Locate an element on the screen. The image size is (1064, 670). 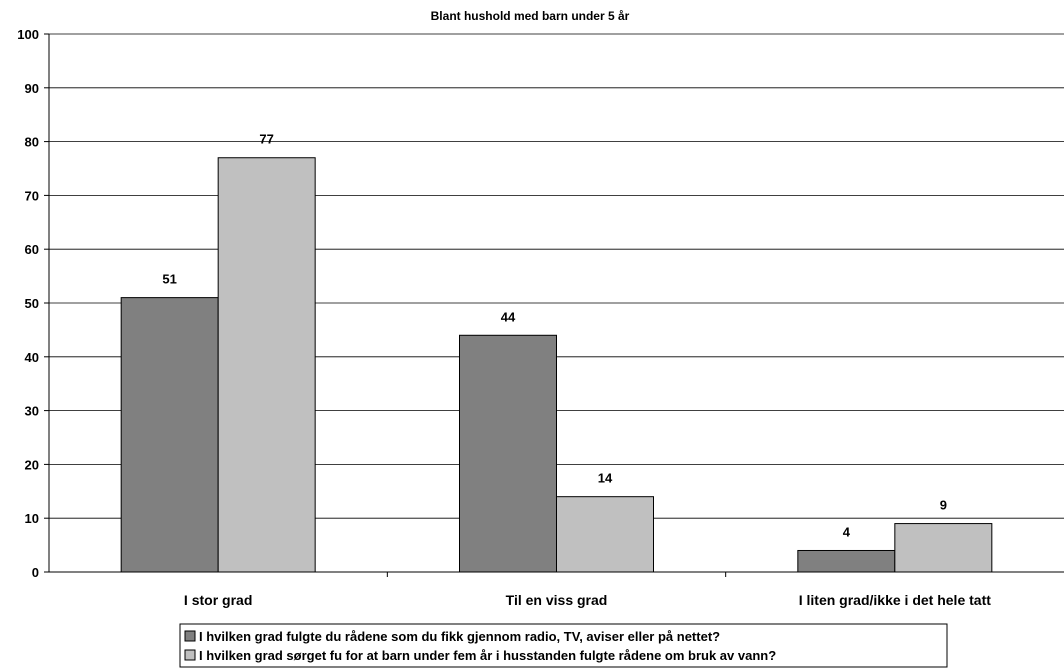
data-label: 51 is located at coordinates (169, 279).